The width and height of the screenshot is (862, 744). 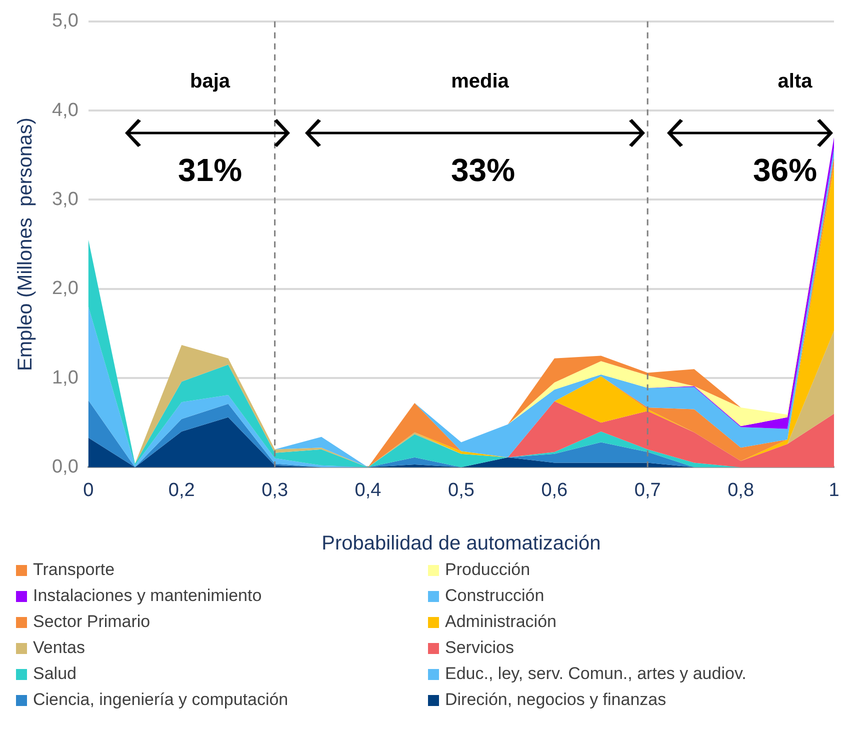 I want to click on annotation: baja, so click(x=210, y=81).